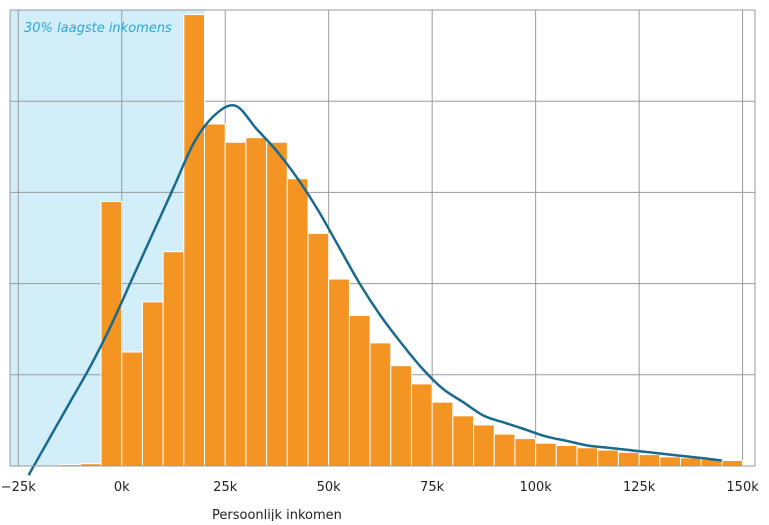 This screenshot has height=525, width=769. Describe the element at coordinates (432, 487) in the screenshot. I see `x-tick-label: 75k` at that location.